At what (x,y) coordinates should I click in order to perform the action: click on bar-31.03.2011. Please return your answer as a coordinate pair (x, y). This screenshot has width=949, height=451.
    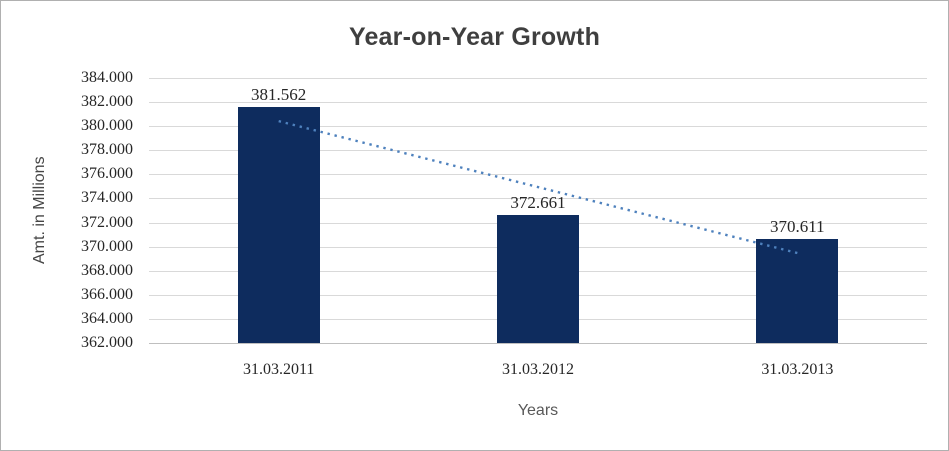
    Looking at the image, I should click on (278, 225).